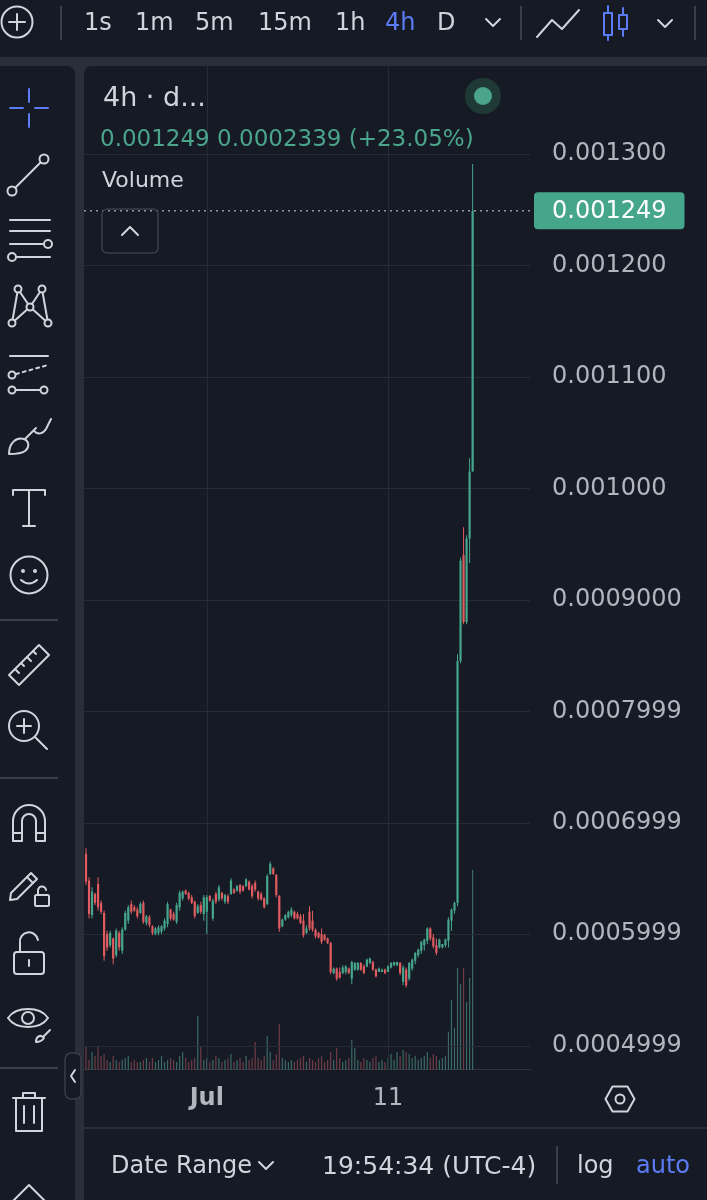  What do you see at coordinates (609, 263) in the screenshot?
I see `y-tick-label: 0.001200` at bounding box center [609, 263].